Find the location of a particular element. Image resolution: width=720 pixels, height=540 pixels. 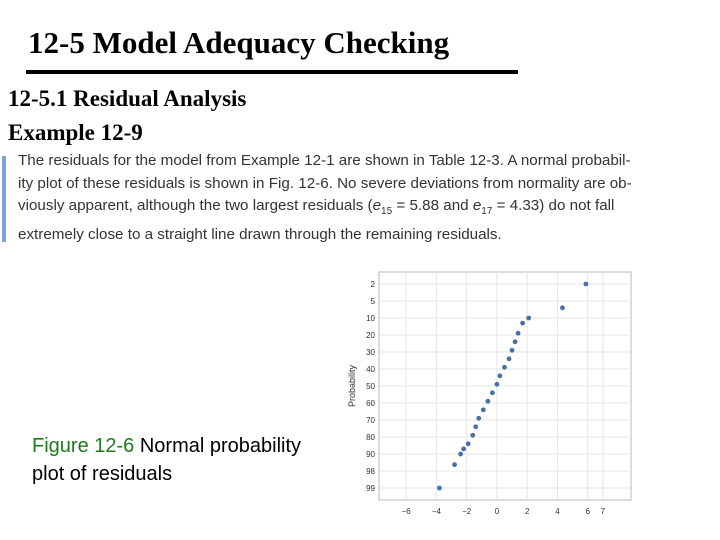

figure-label: Figure 12-6 is located at coordinates (83, 446).